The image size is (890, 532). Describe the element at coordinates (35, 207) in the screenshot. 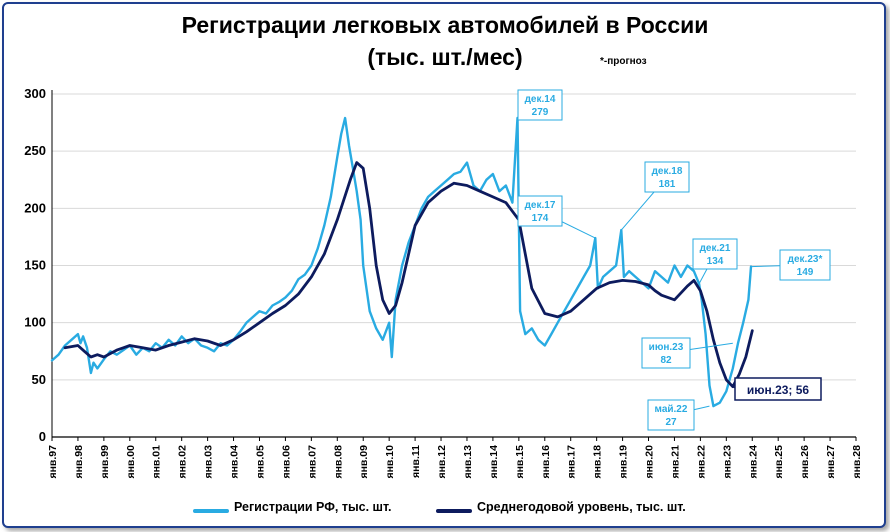

I see `y-tick-label: 200` at that location.